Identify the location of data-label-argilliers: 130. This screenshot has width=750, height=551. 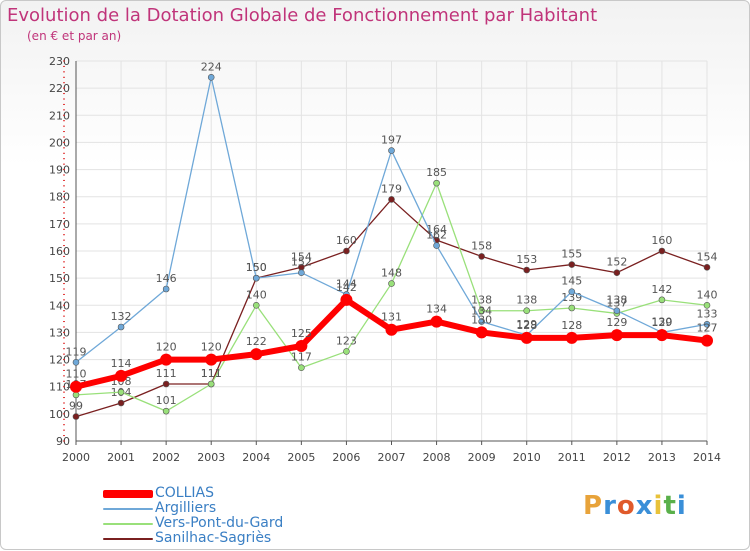
(661, 321).